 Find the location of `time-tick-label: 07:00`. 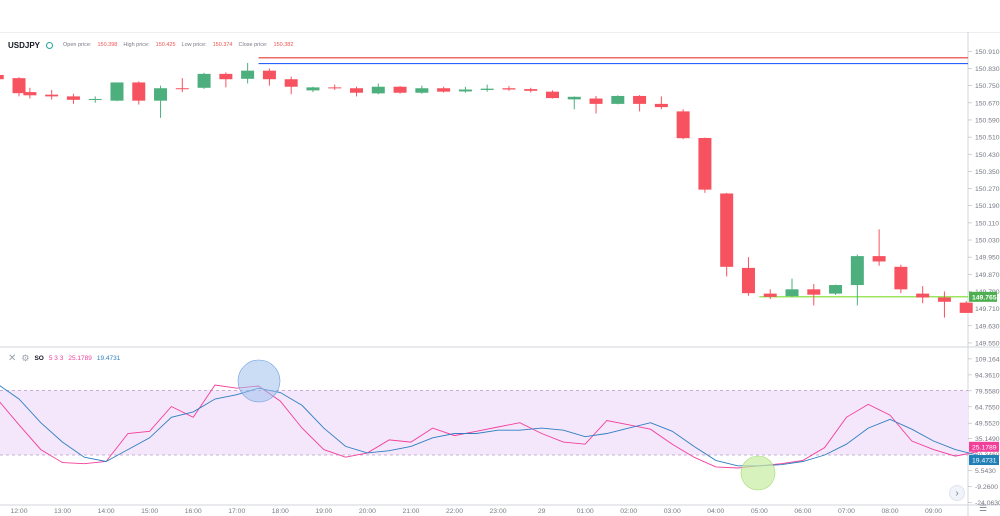

time-tick-label: 07:00 is located at coordinates (846, 511).